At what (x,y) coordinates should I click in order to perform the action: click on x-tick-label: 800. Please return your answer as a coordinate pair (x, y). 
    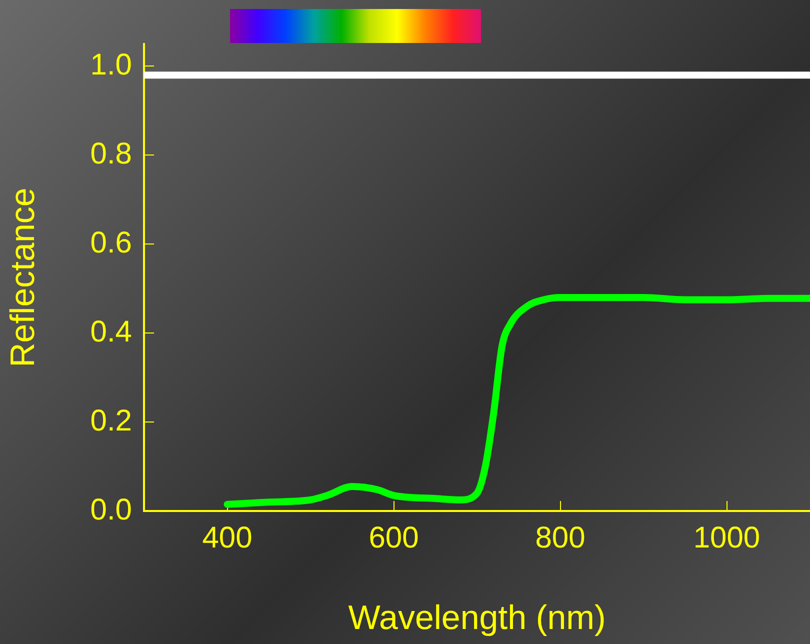
    Looking at the image, I should click on (560, 537).